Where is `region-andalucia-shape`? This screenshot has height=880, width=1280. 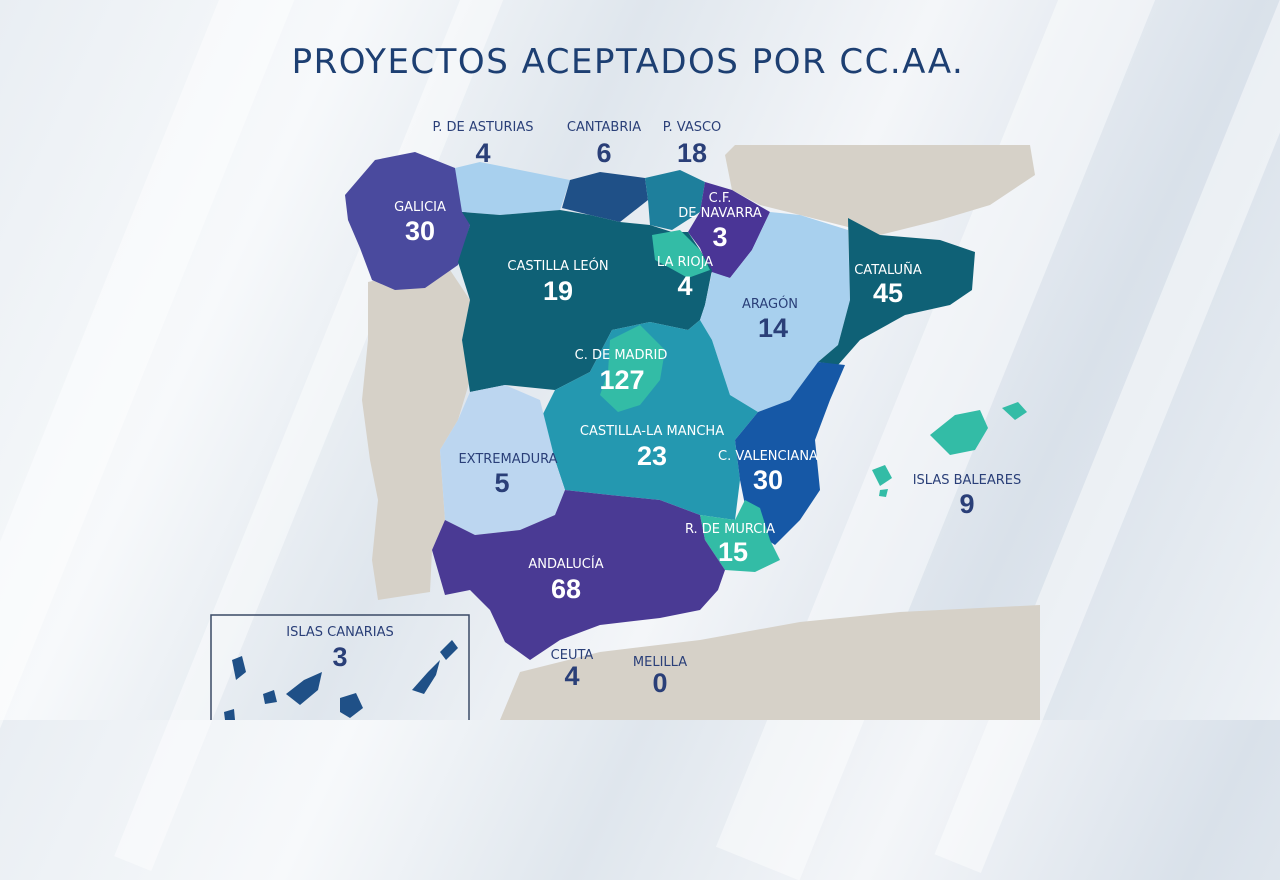 region-andalucia-shape is located at coordinates (578, 575).